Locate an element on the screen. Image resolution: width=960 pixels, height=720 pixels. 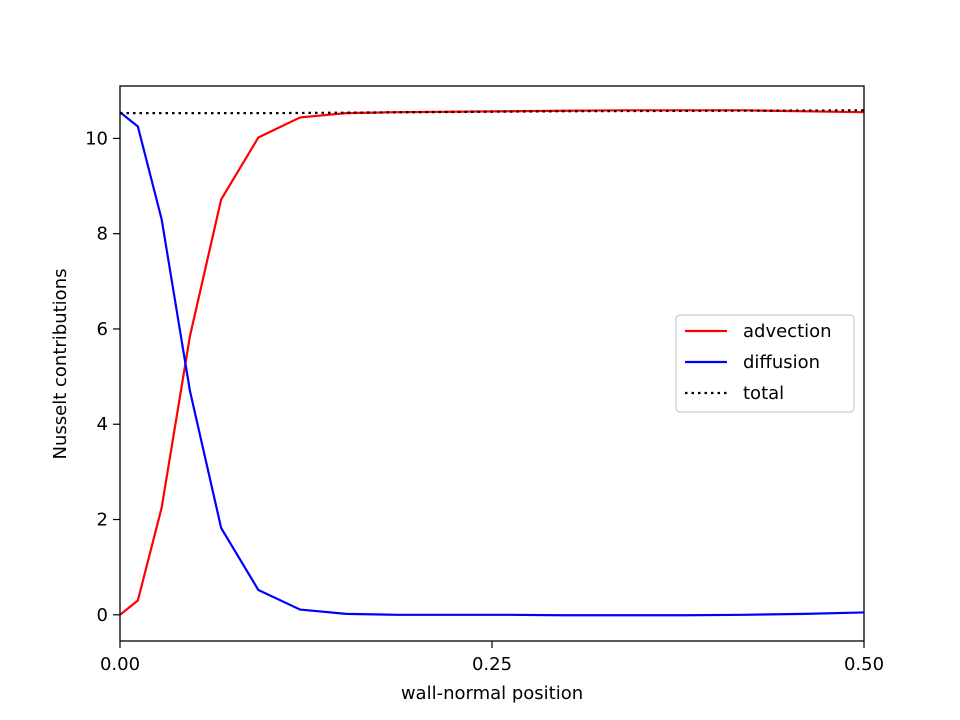
y-tick-label: 4 is located at coordinates (102, 424).